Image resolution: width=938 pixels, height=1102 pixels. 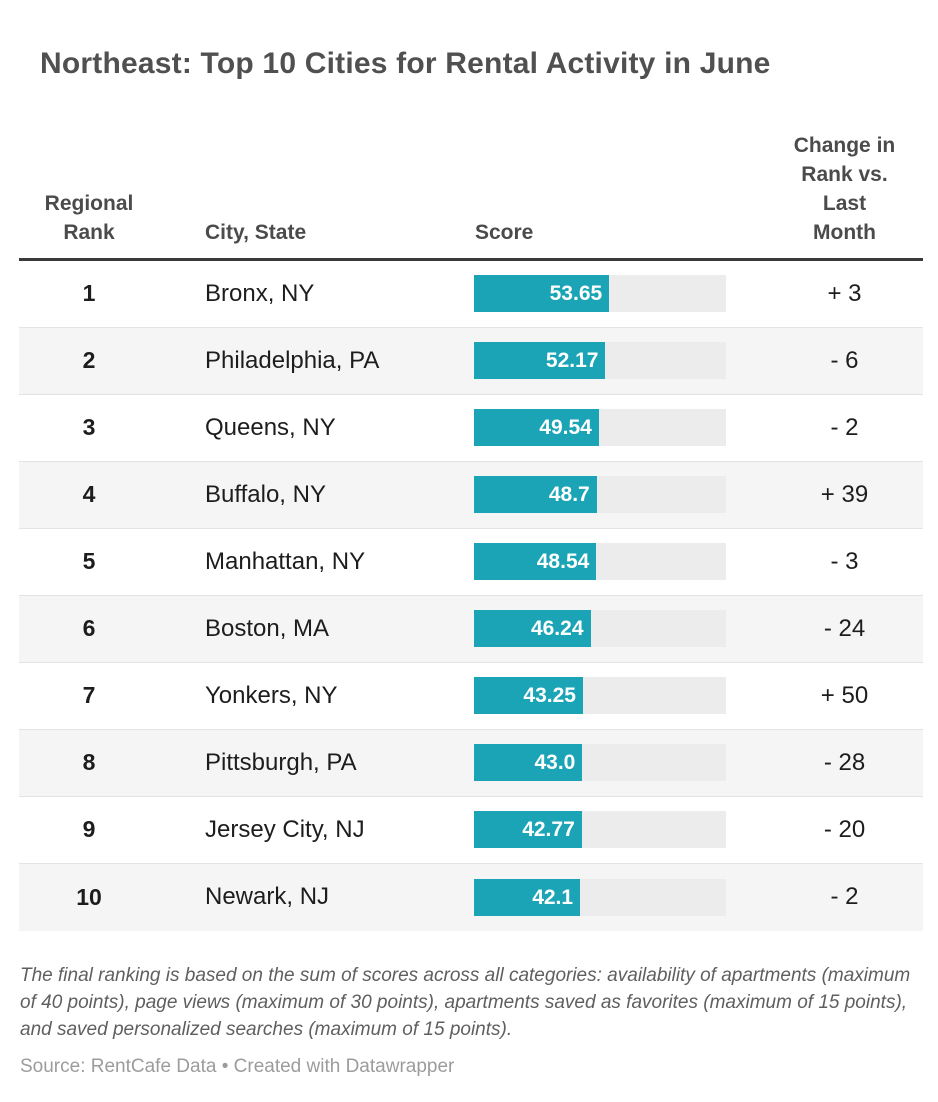 I want to click on city-value: Jersey City, NJ, so click(x=285, y=829).